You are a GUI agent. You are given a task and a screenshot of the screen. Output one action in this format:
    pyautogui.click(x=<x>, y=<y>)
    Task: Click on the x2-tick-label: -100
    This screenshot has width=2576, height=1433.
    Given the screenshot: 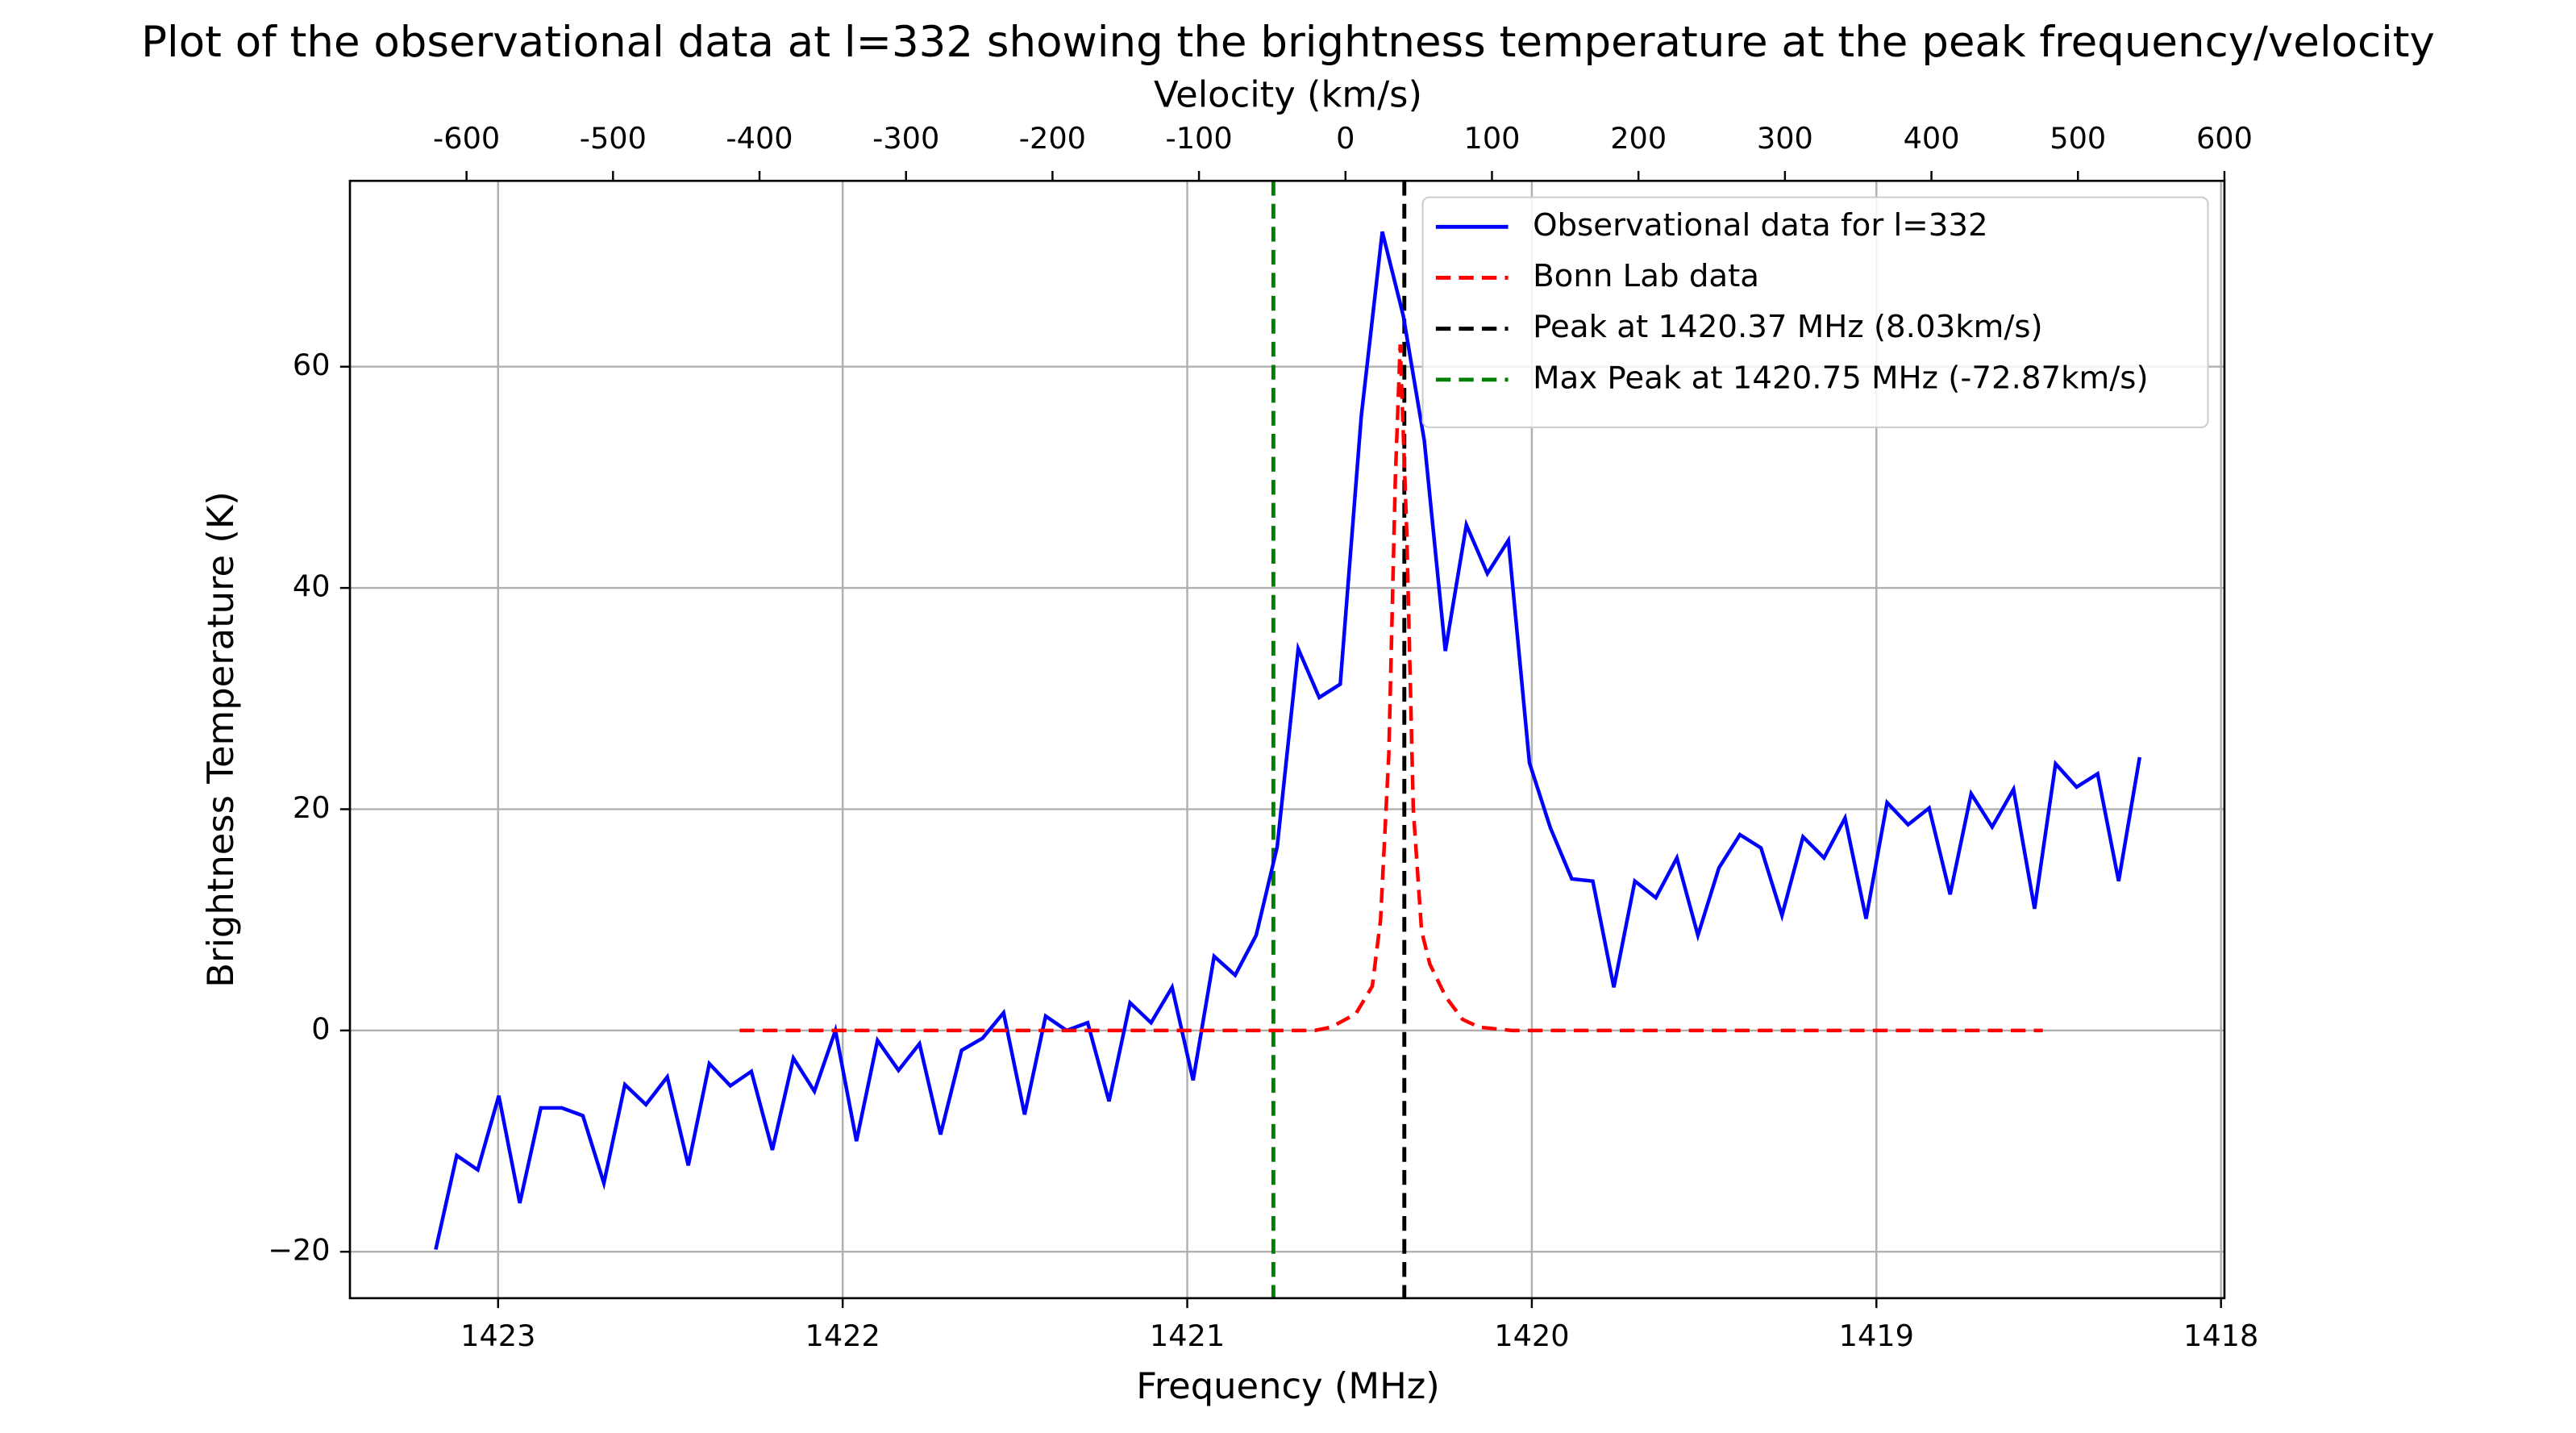 What is the action you would take?
    pyautogui.click(x=1199, y=139)
    